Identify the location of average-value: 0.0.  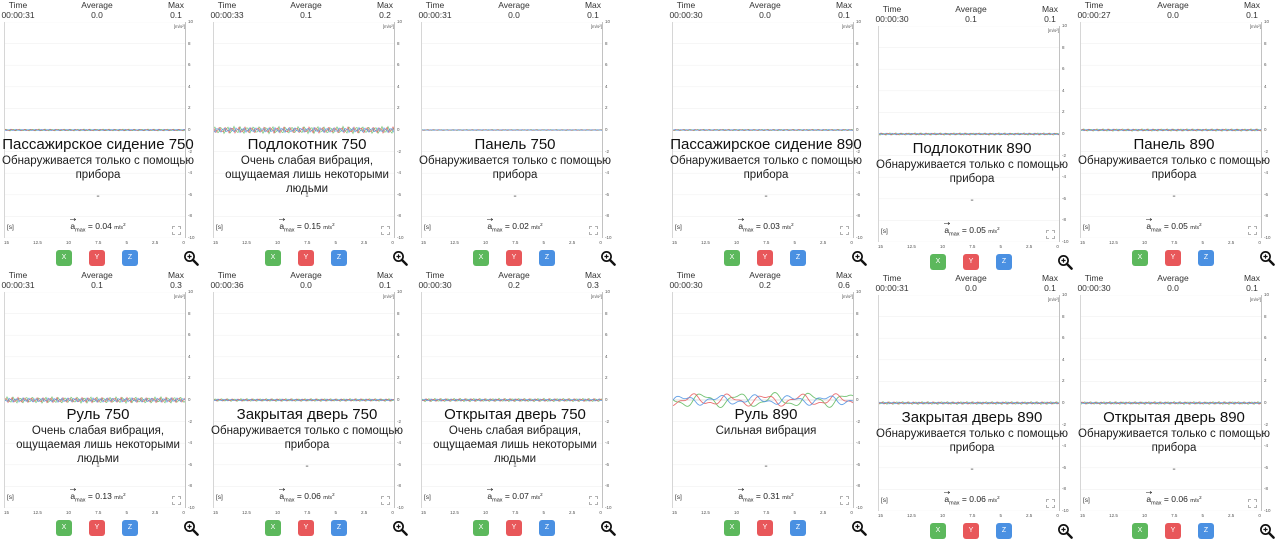
(1173, 287).